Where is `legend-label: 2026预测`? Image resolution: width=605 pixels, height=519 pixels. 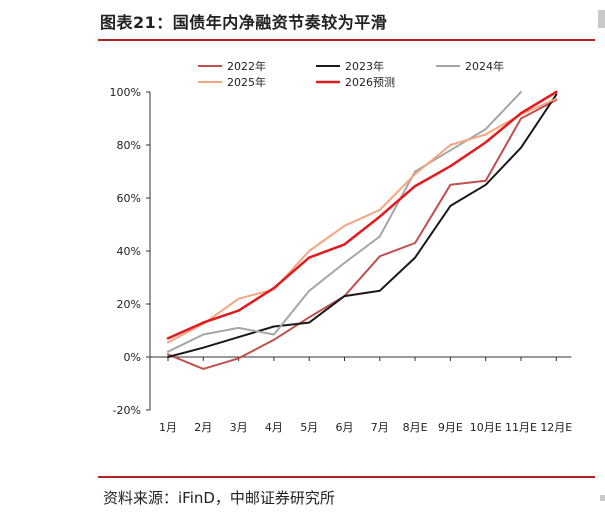 legend-label: 2026预测 is located at coordinates (370, 82).